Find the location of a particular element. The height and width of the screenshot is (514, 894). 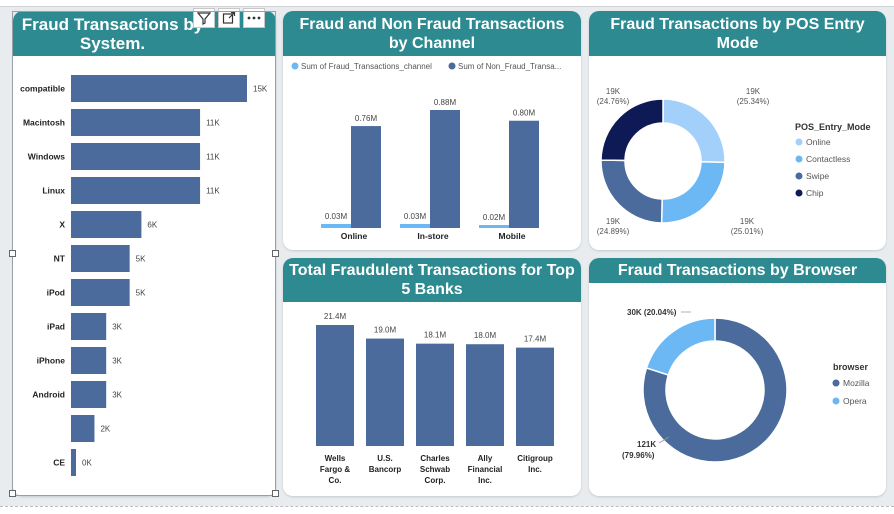

bank-category-label: Charles is located at coordinates (435, 458).